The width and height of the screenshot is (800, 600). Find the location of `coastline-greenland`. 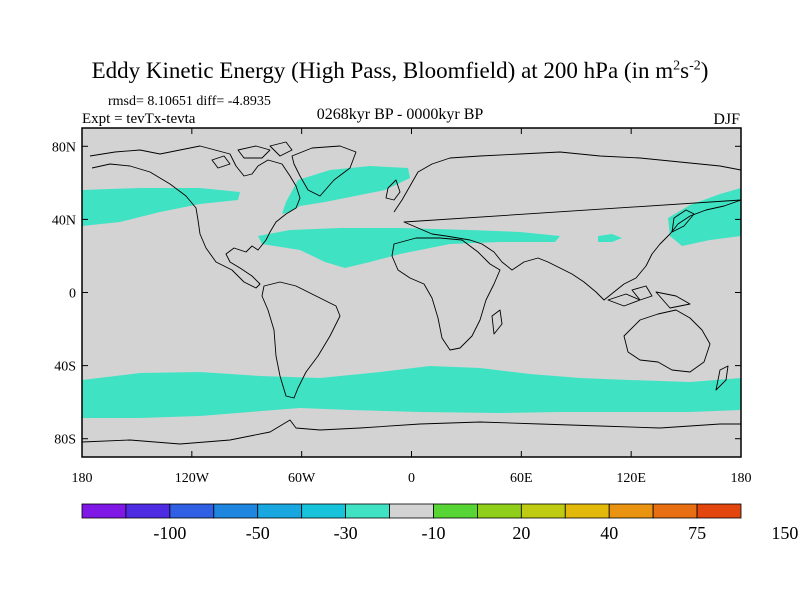

coastline-greenland is located at coordinates (324, 171).